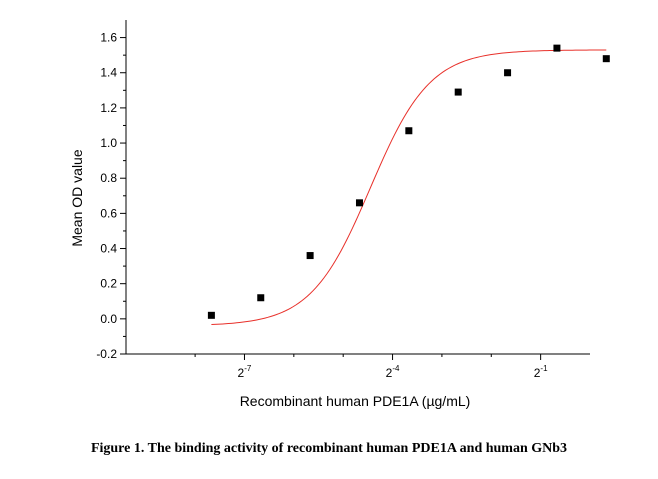  I want to click on y-tick-label: 0.0, so click(108, 319).